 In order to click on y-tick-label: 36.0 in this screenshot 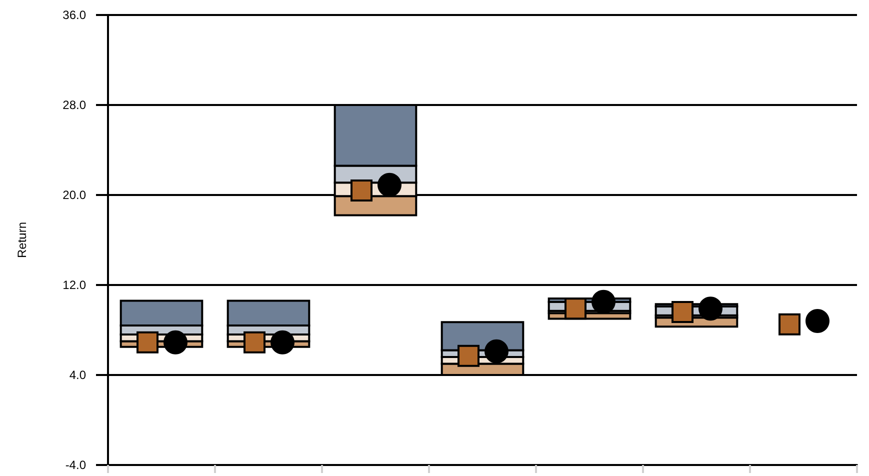, I will do `click(74, 15)`.